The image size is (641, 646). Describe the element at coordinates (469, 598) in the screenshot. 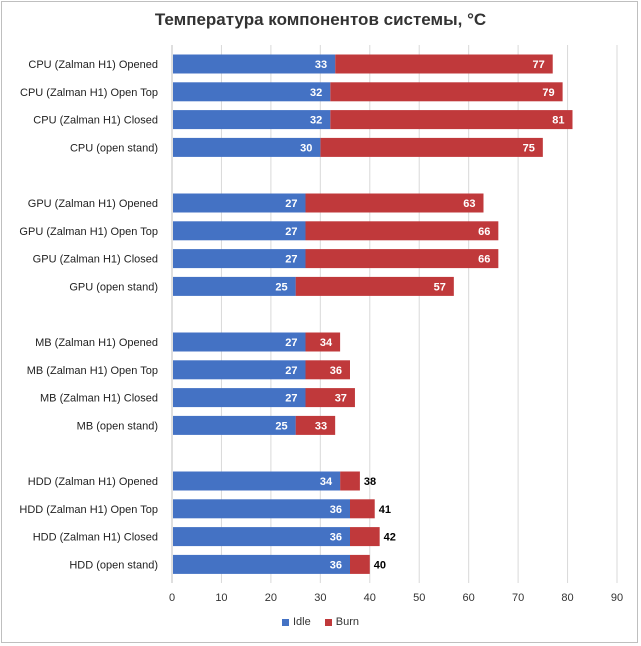

I see `x-tick-label: 60` at that location.